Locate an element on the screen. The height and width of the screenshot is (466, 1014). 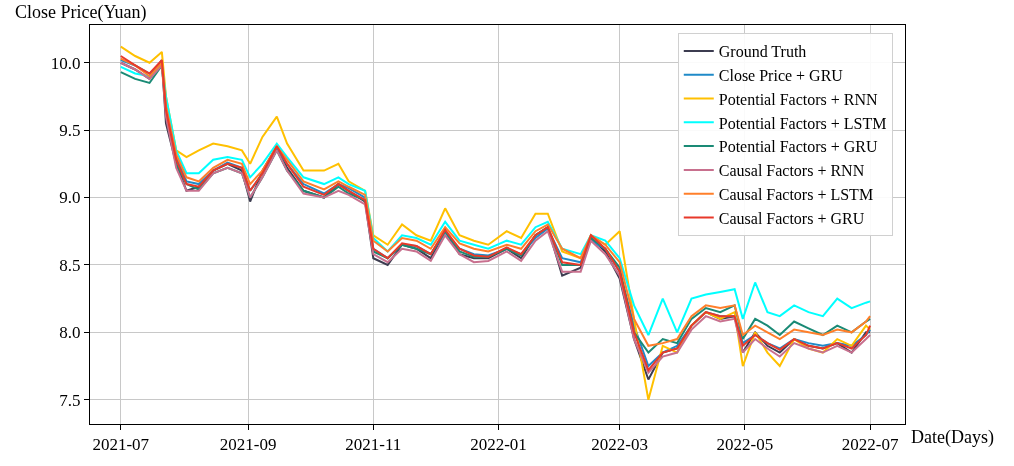
y-tick-label: 7.5 is located at coordinates (70, 400).